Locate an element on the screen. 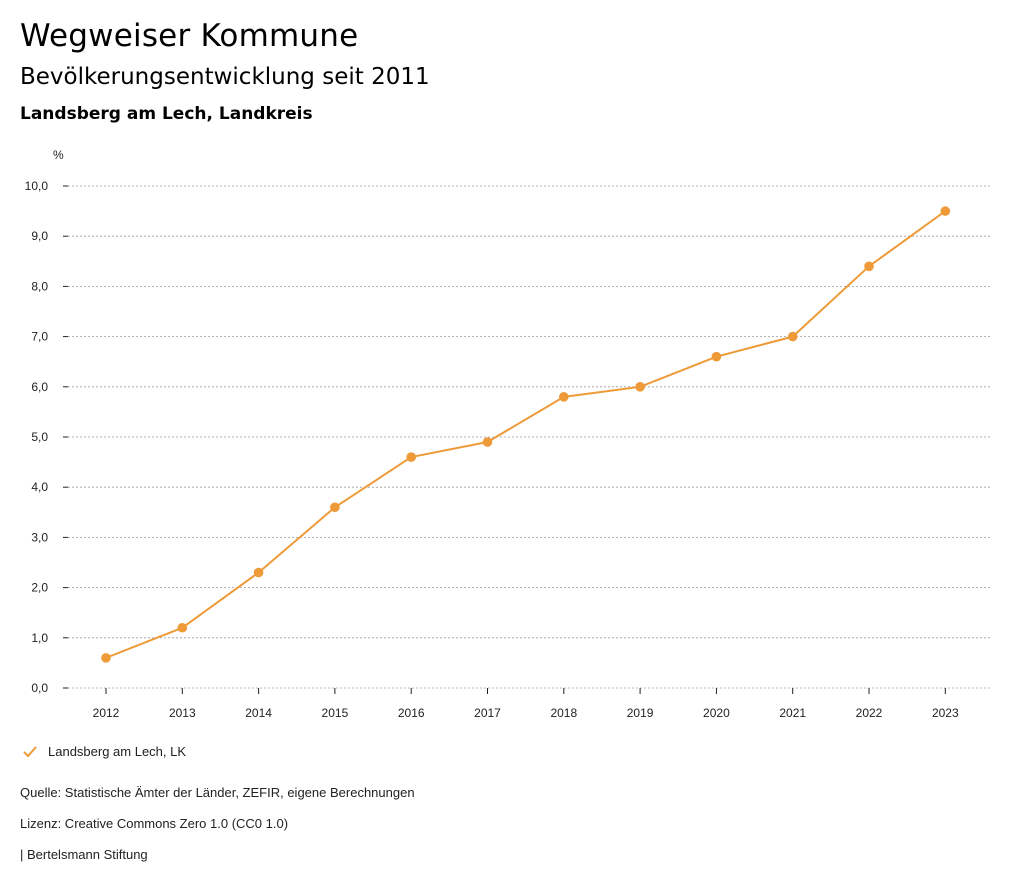 This screenshot has width=1024, height=888. y-tick-label: 10,0 is located at coordinates (37, 186).